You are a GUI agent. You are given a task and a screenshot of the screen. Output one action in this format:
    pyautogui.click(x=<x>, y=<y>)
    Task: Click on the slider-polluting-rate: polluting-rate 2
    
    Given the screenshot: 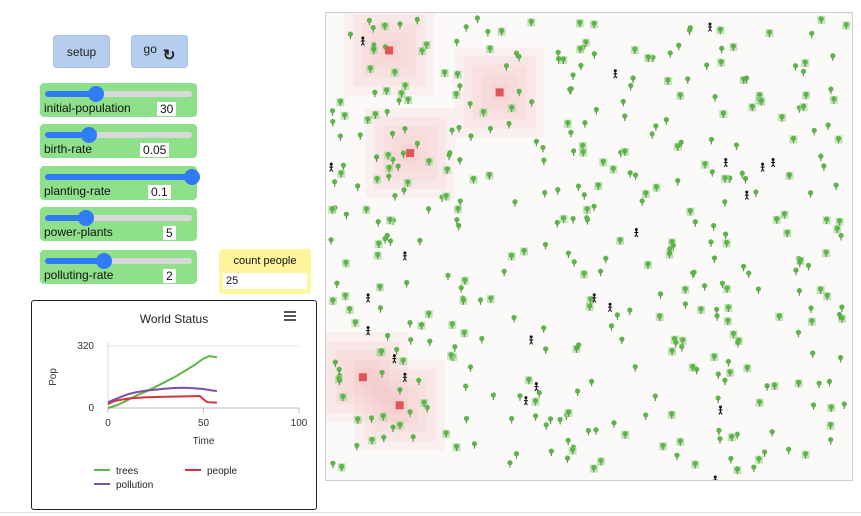 What is the action you would take?
    pyautogui.click(x=118, y=267)
    